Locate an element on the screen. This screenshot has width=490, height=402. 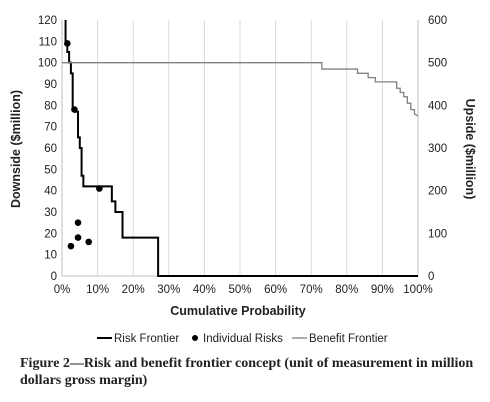
x-axis-title: Cumulative Probability is located at coordinates (237, 311).